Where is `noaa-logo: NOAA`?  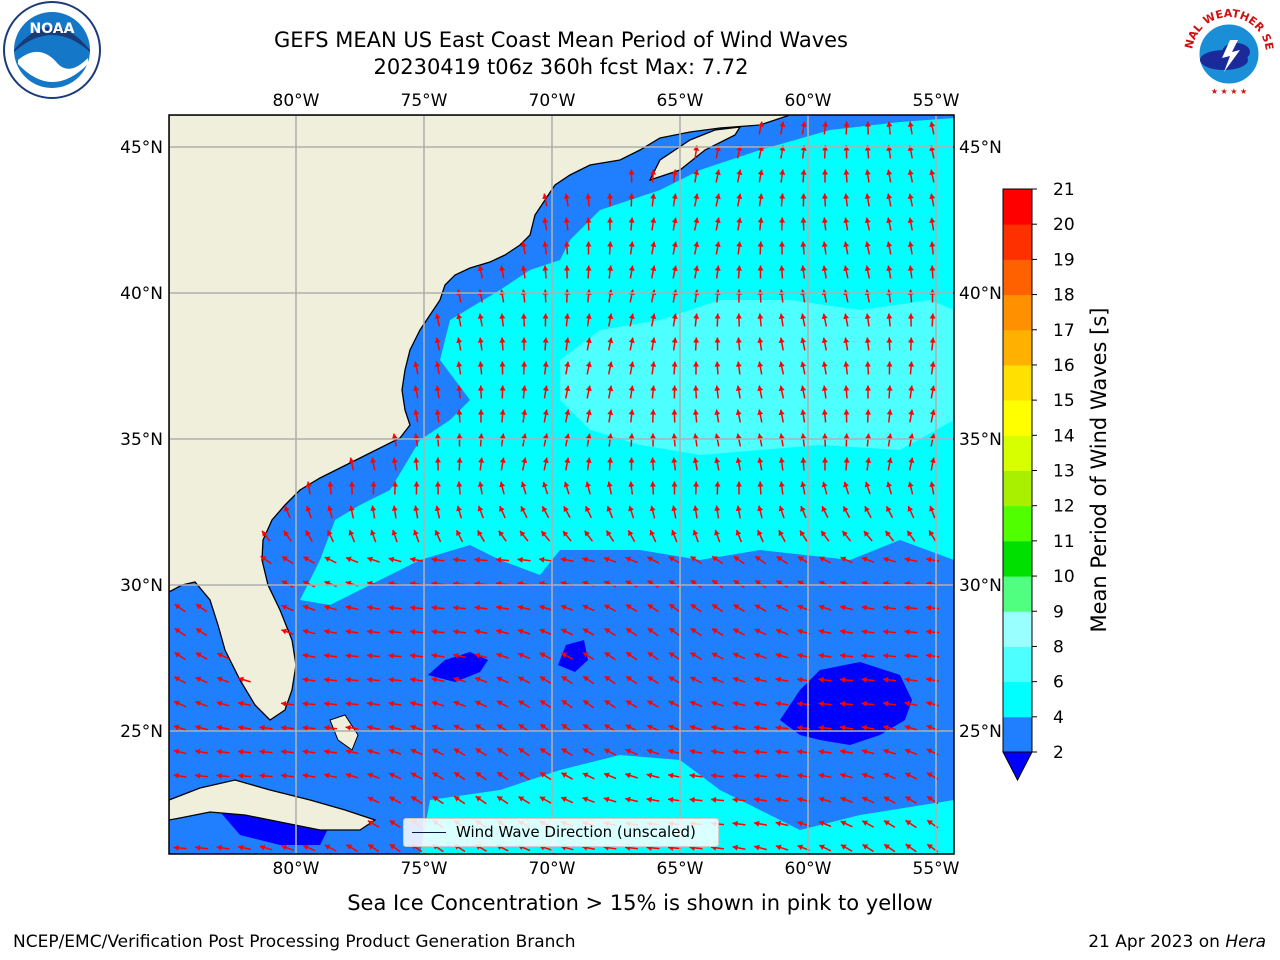
noaa-logo: NOAA is located at coordinates (52, 50).